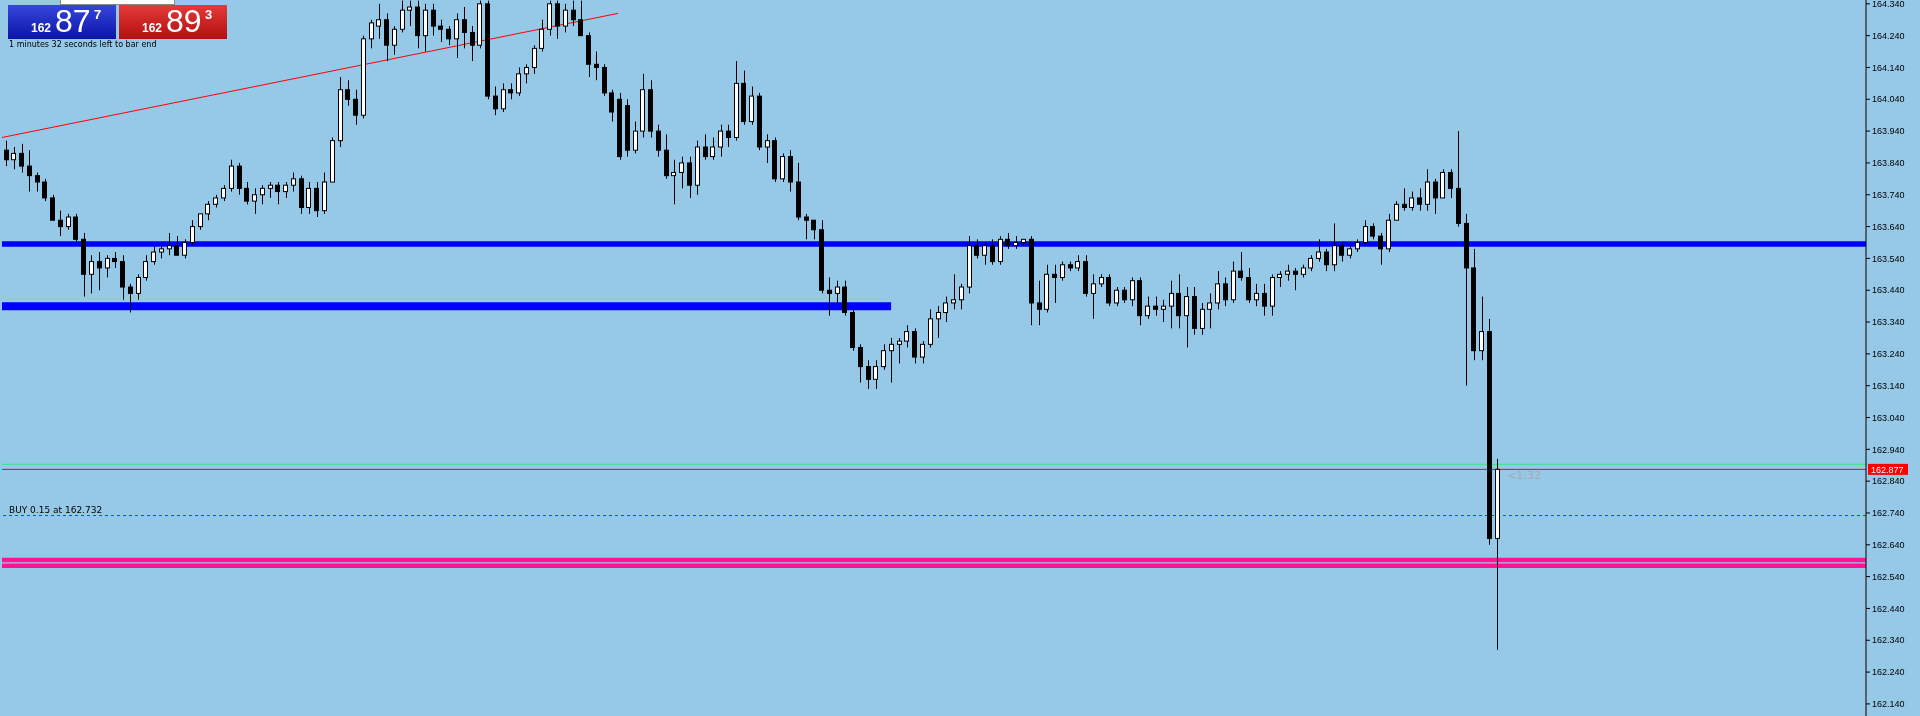 The height and width of the screenshot is (716, 1920). I want to click on y-tick-label: 164.040, so click(1888, 99).